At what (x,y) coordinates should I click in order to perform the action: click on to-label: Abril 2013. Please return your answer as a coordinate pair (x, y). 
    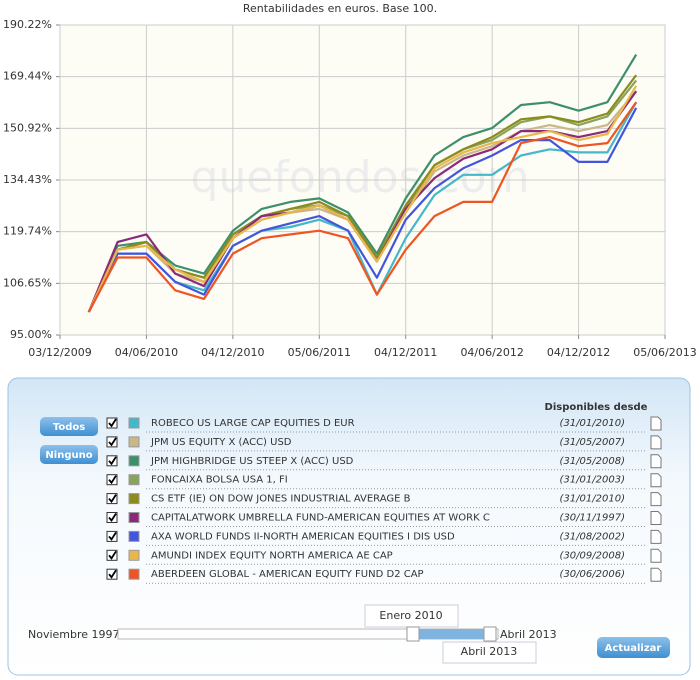
    Looking at the image, I should click on (489, 651).